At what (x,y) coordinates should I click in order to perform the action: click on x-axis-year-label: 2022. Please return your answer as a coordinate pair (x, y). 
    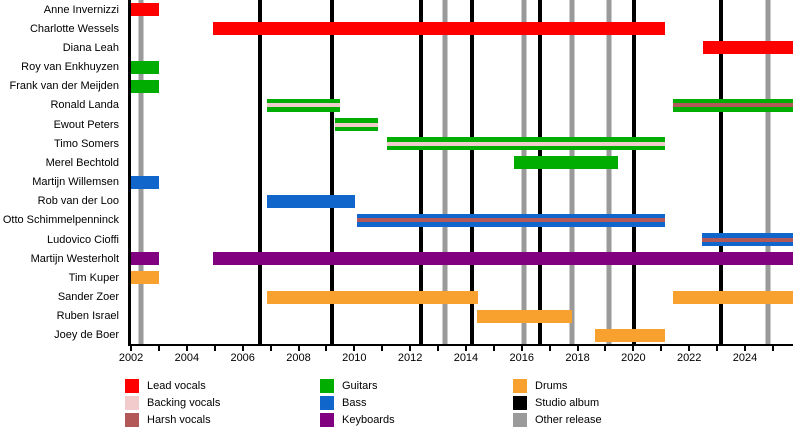
    Looking at the image, I should click on (689, 358).